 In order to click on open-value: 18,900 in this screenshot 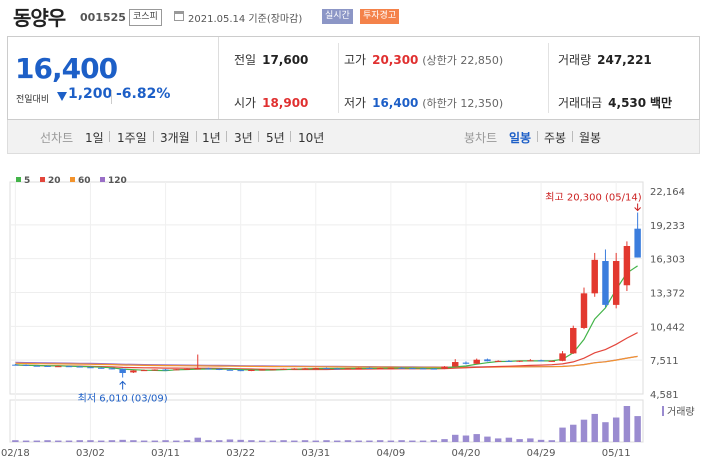, I will do `click(285, 103)`.